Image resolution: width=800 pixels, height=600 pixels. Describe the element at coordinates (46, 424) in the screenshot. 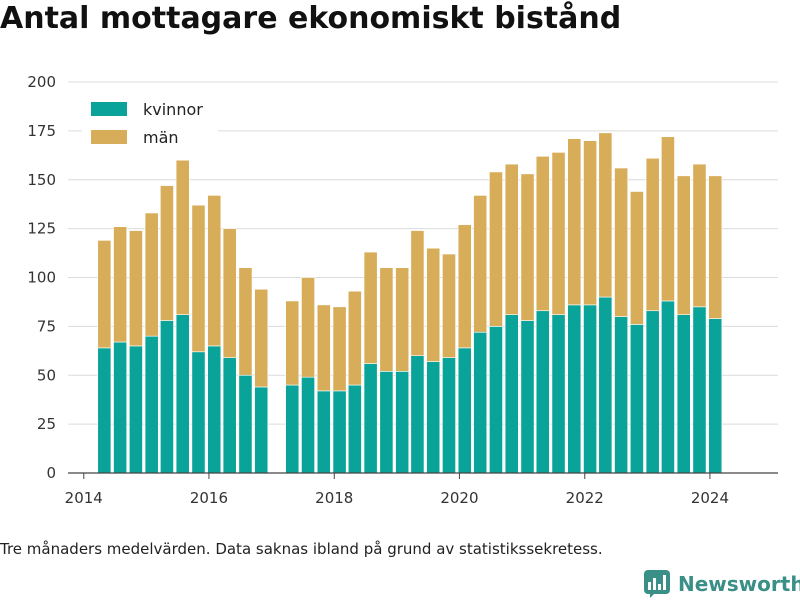

I see `y-tick-label: 25` at that location.